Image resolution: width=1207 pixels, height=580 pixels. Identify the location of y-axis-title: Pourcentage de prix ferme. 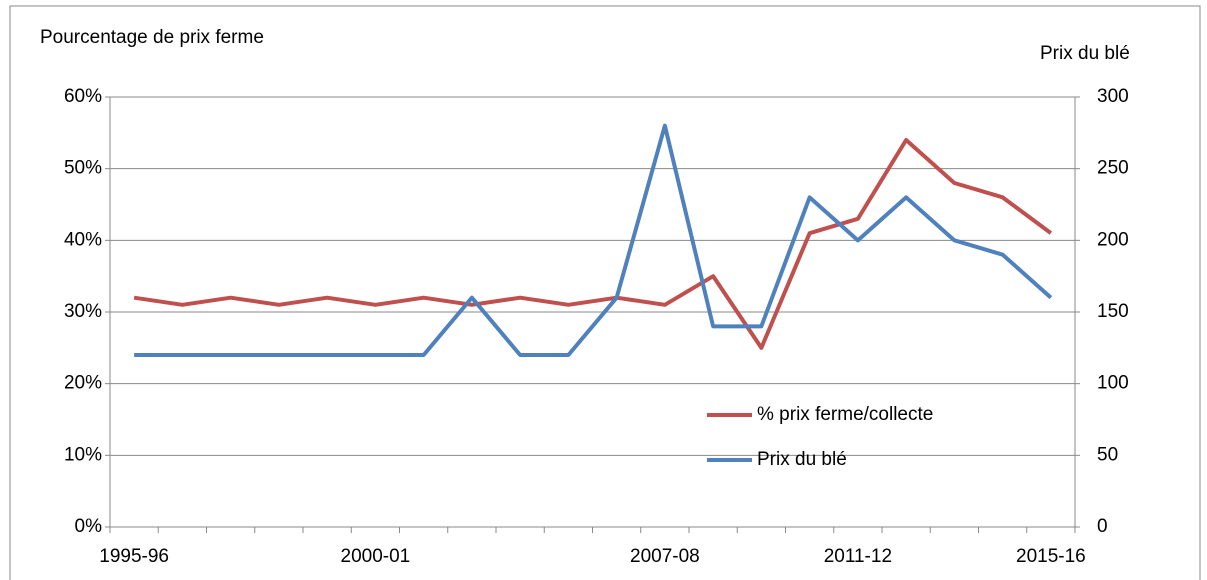
(152, 37).